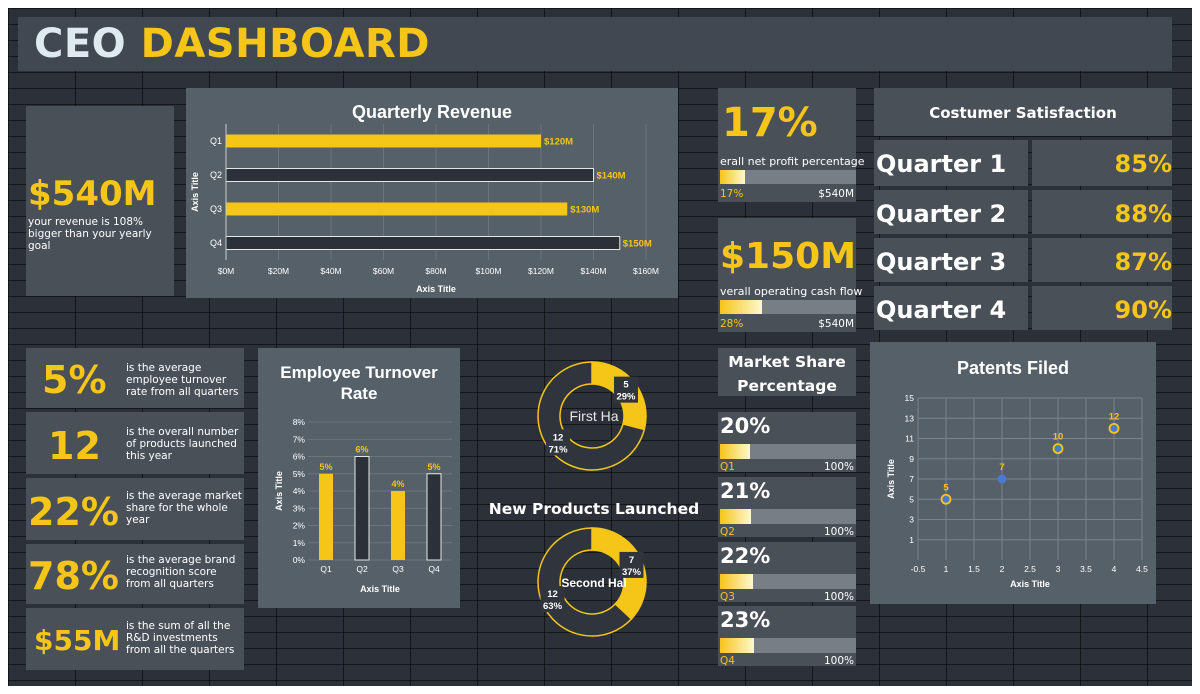  I want to click on satisfaction-value-cell: 88%, so click(1102, 212).